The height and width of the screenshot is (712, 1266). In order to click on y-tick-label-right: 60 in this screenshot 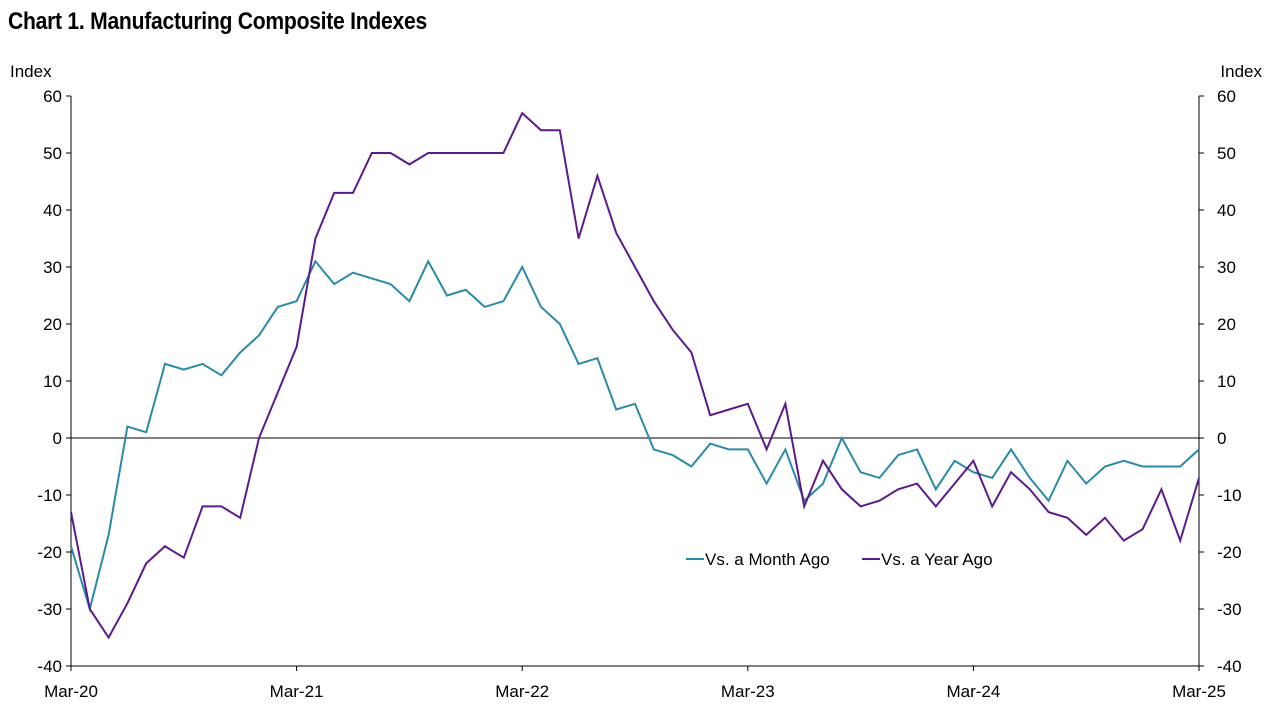, I will do `click(1226, 96)`.